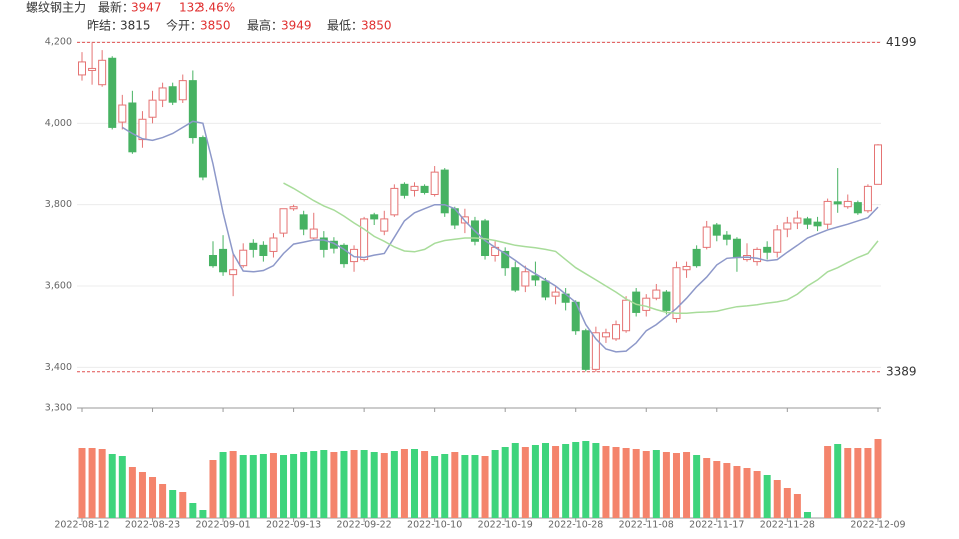 The width and height of the screenshot is (959, 539). What do you see at coordinates (135, 26) in the screenshot?
I see `prev-settle-value: 3815` at bounding box center [135, 26].